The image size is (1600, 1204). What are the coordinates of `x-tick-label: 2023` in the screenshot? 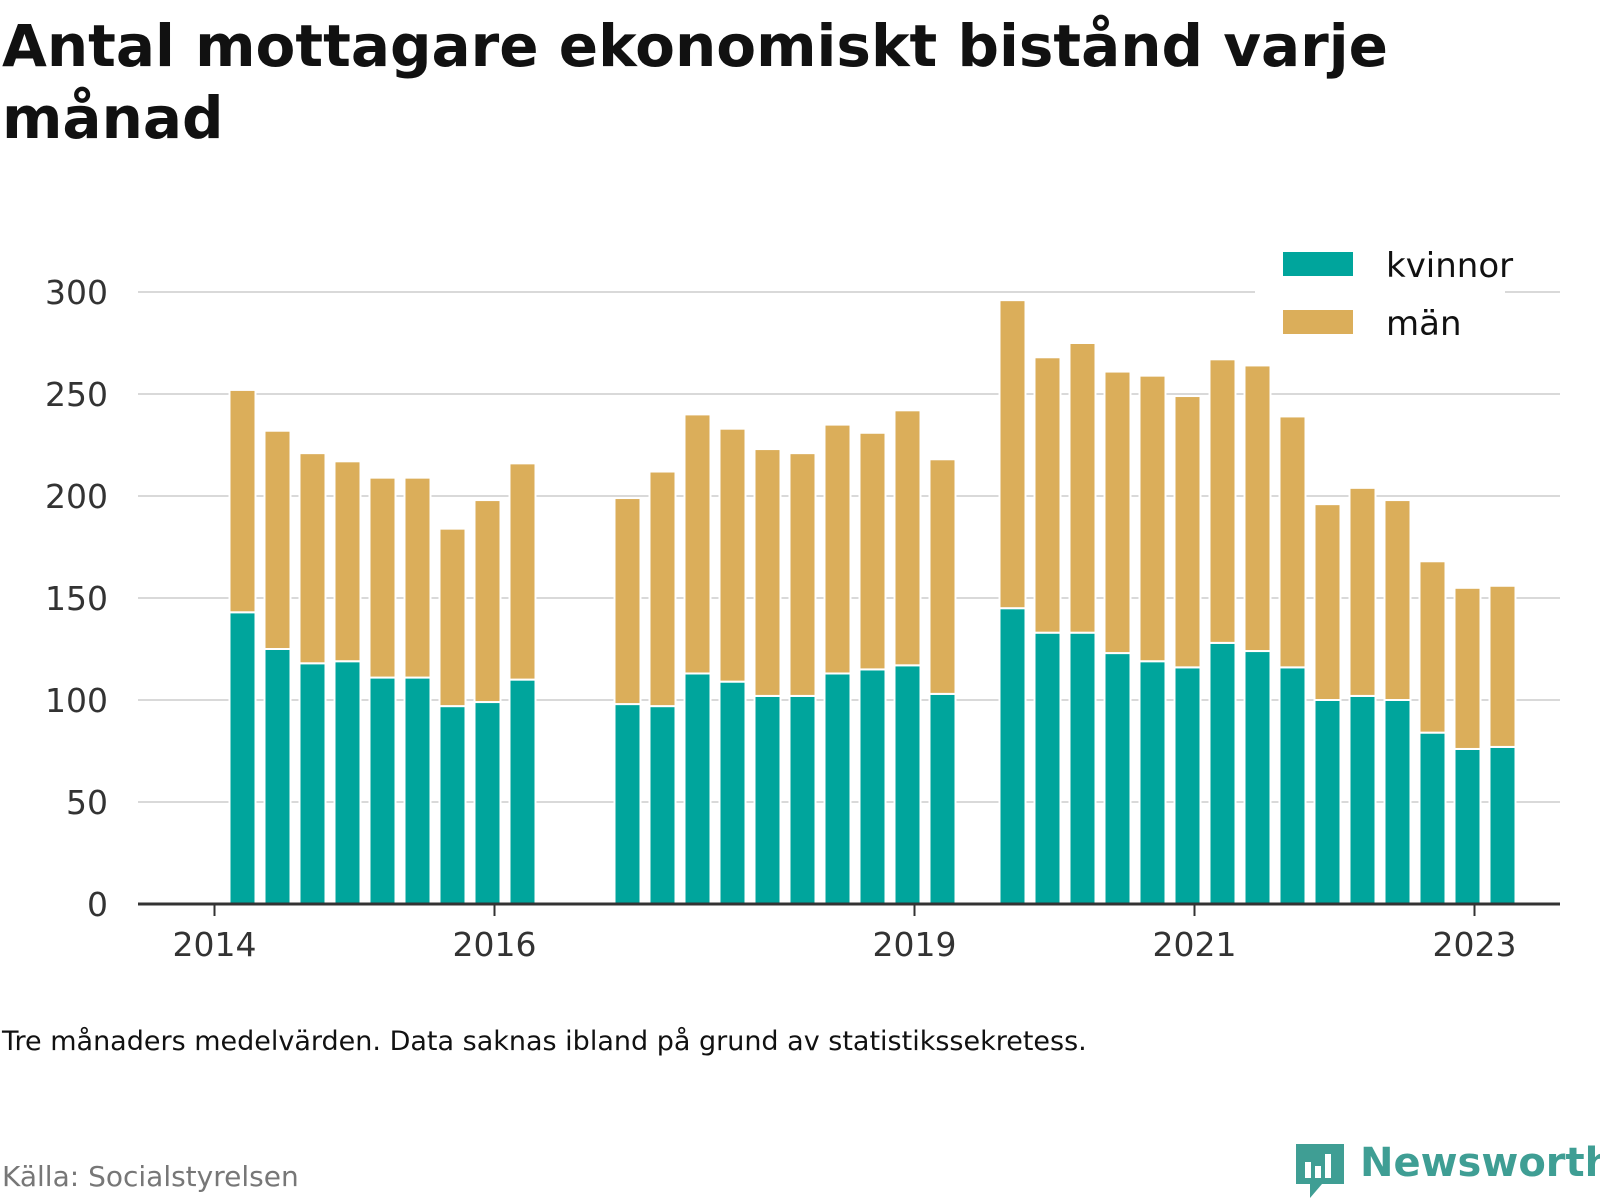 It's located at (1475, 944).